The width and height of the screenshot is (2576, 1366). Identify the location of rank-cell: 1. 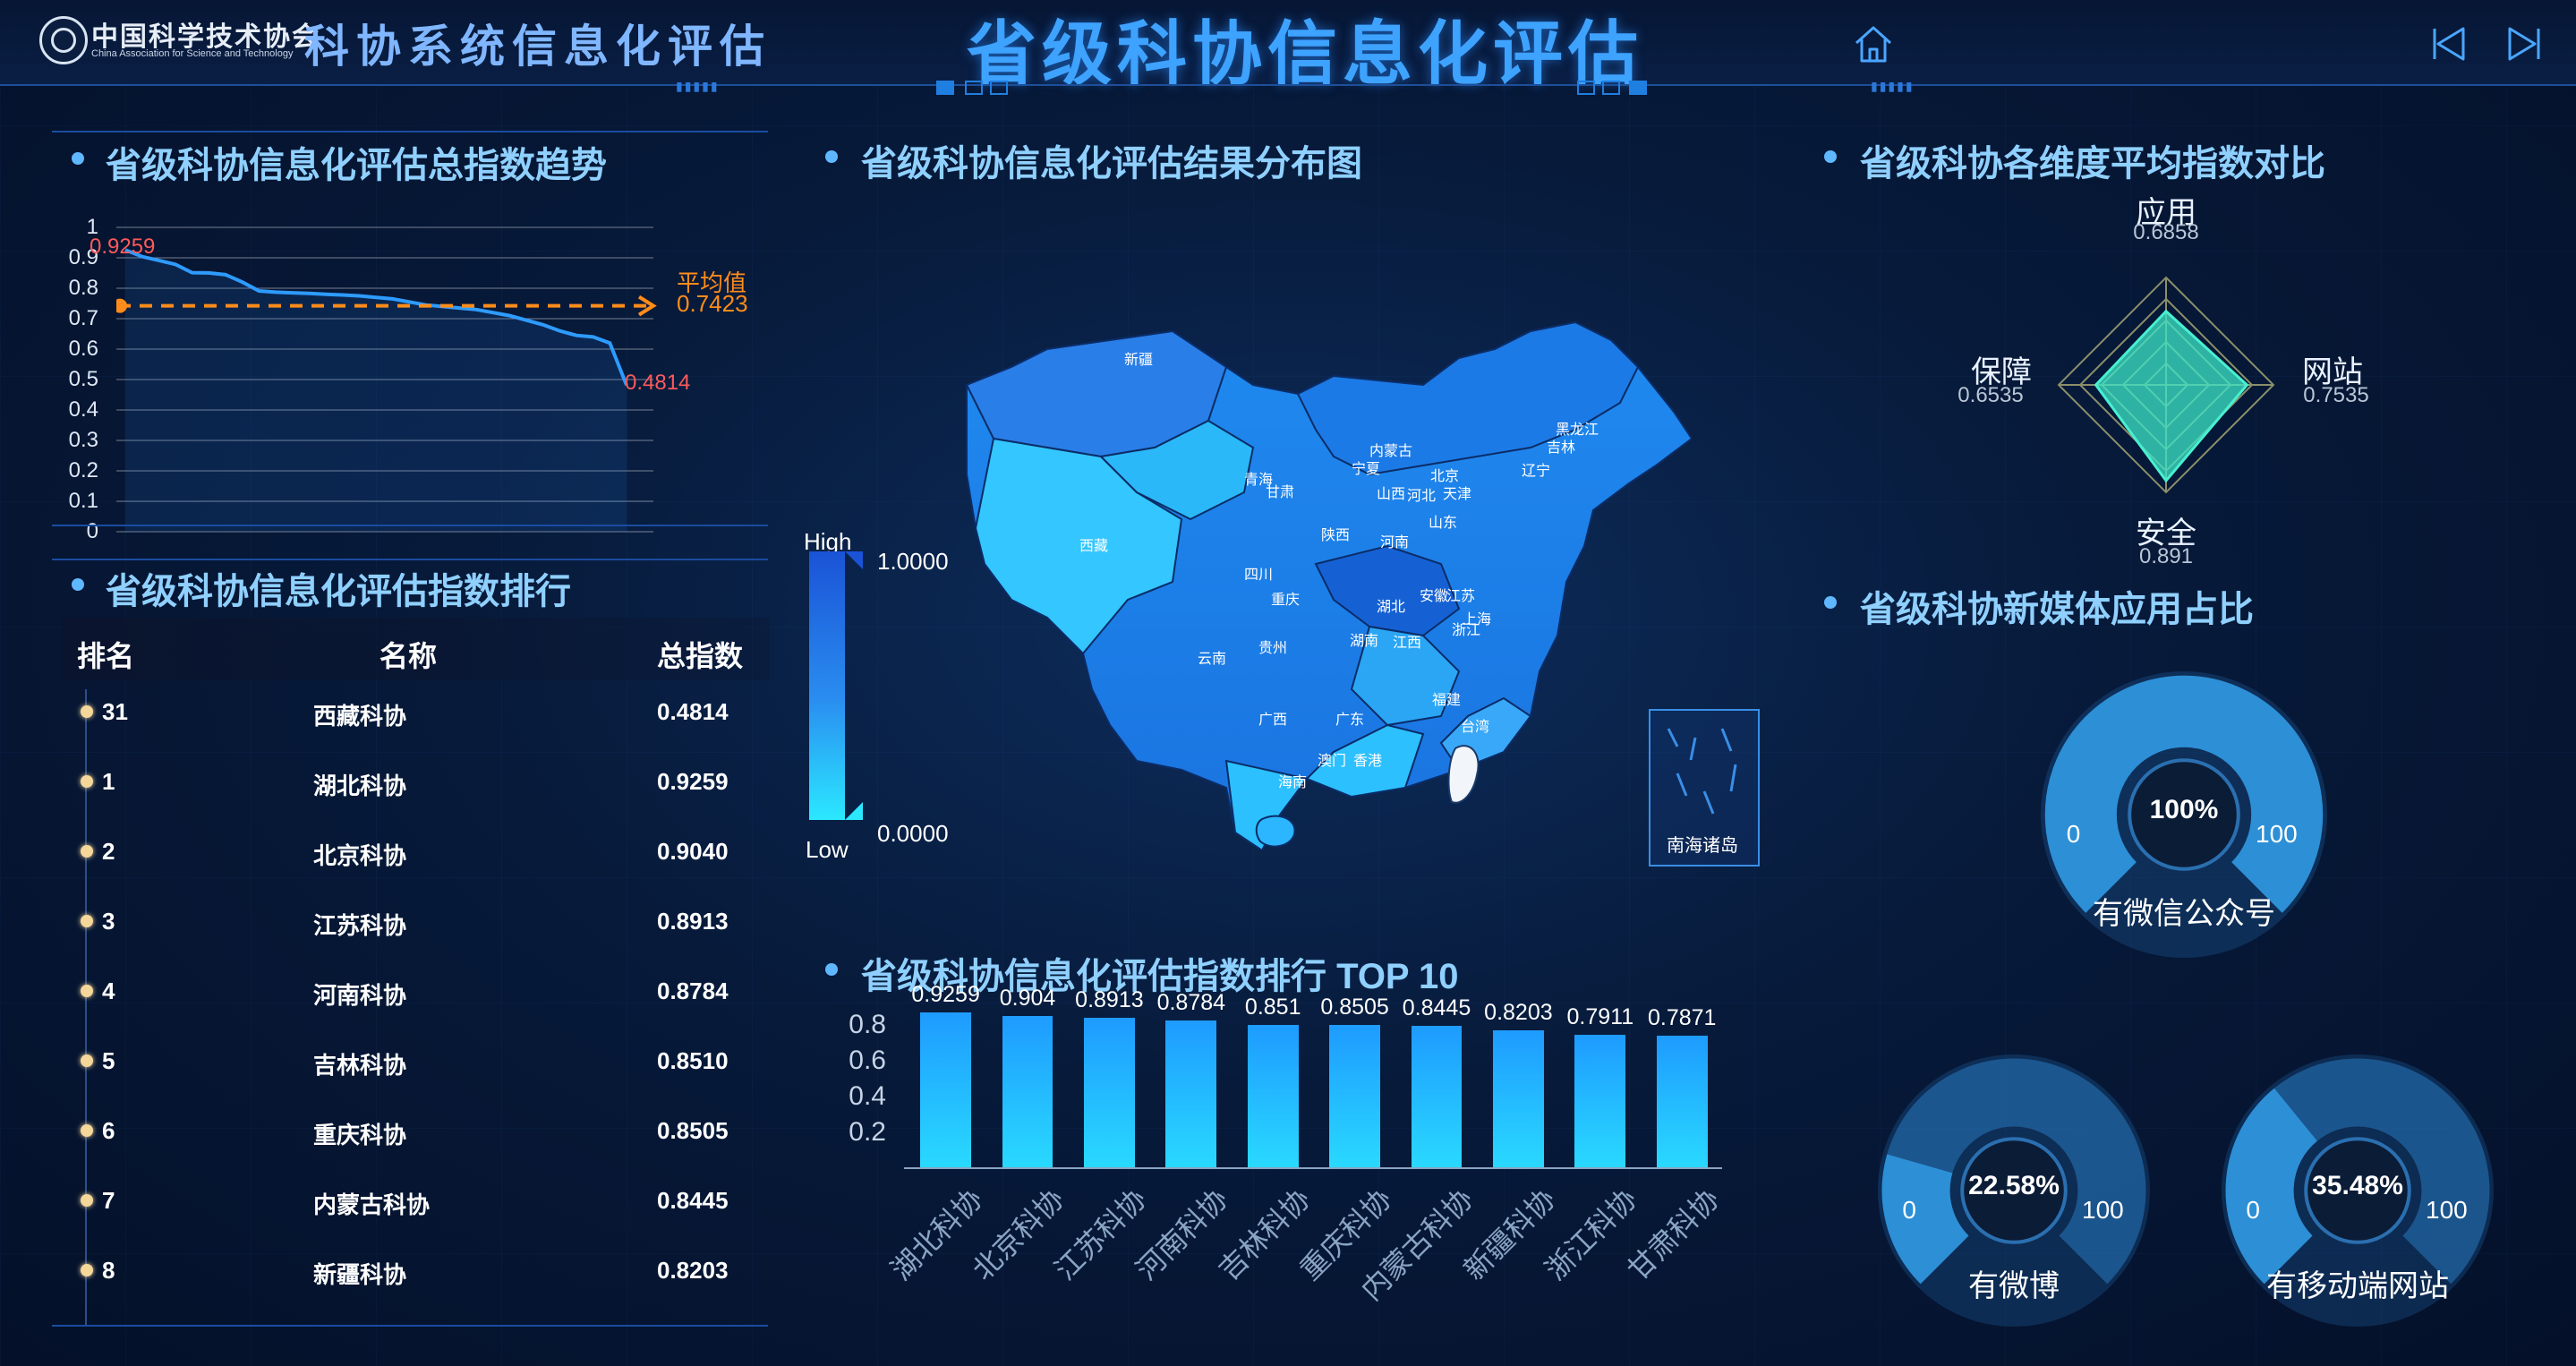
(108, 781).